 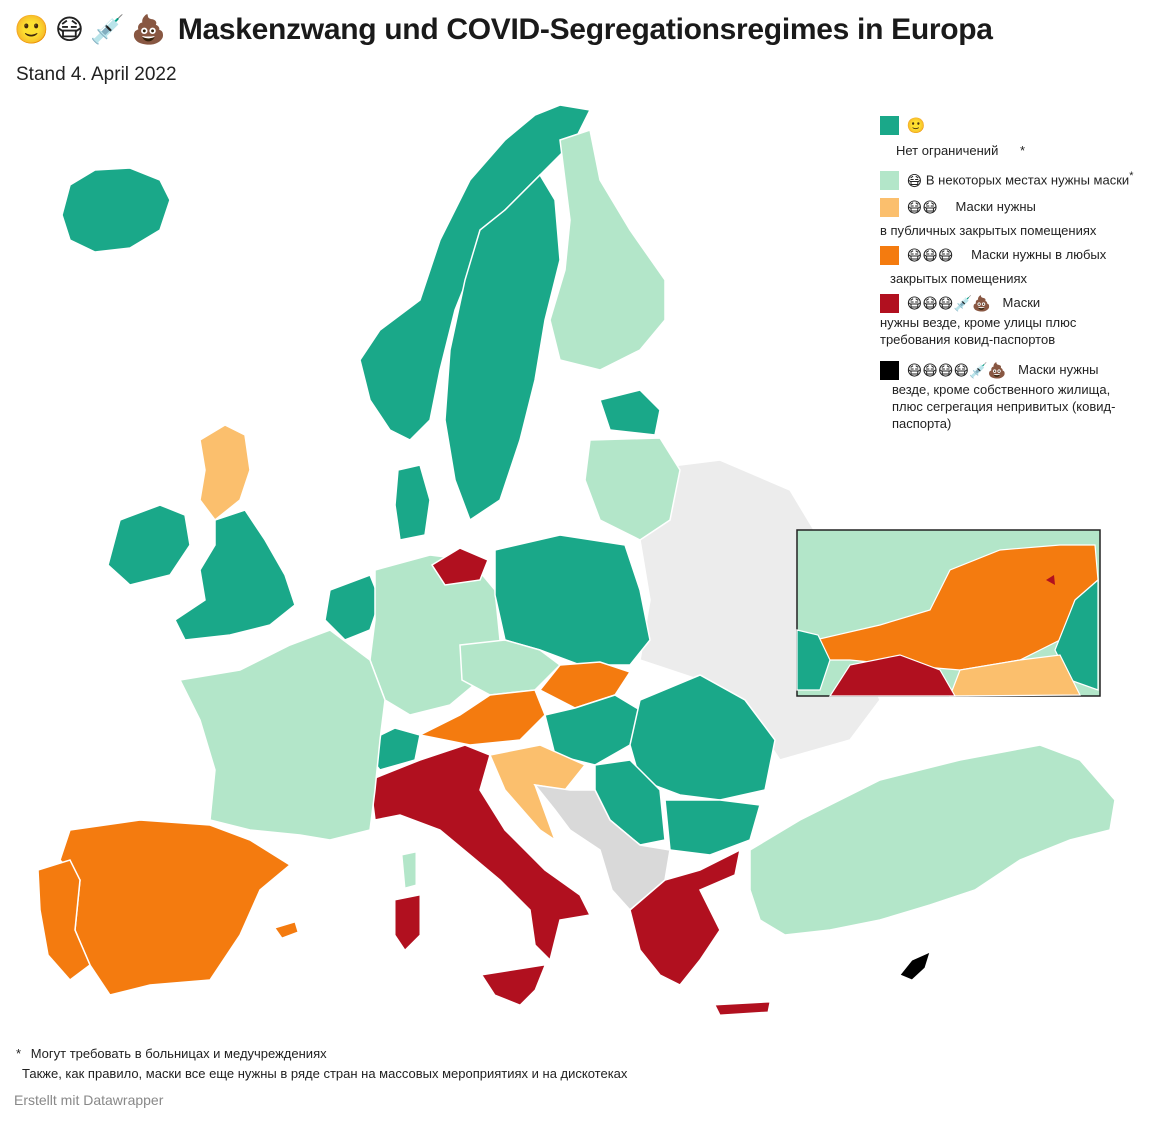 I want to click on inset-hungary-fill, so click(x=1076, y=634).